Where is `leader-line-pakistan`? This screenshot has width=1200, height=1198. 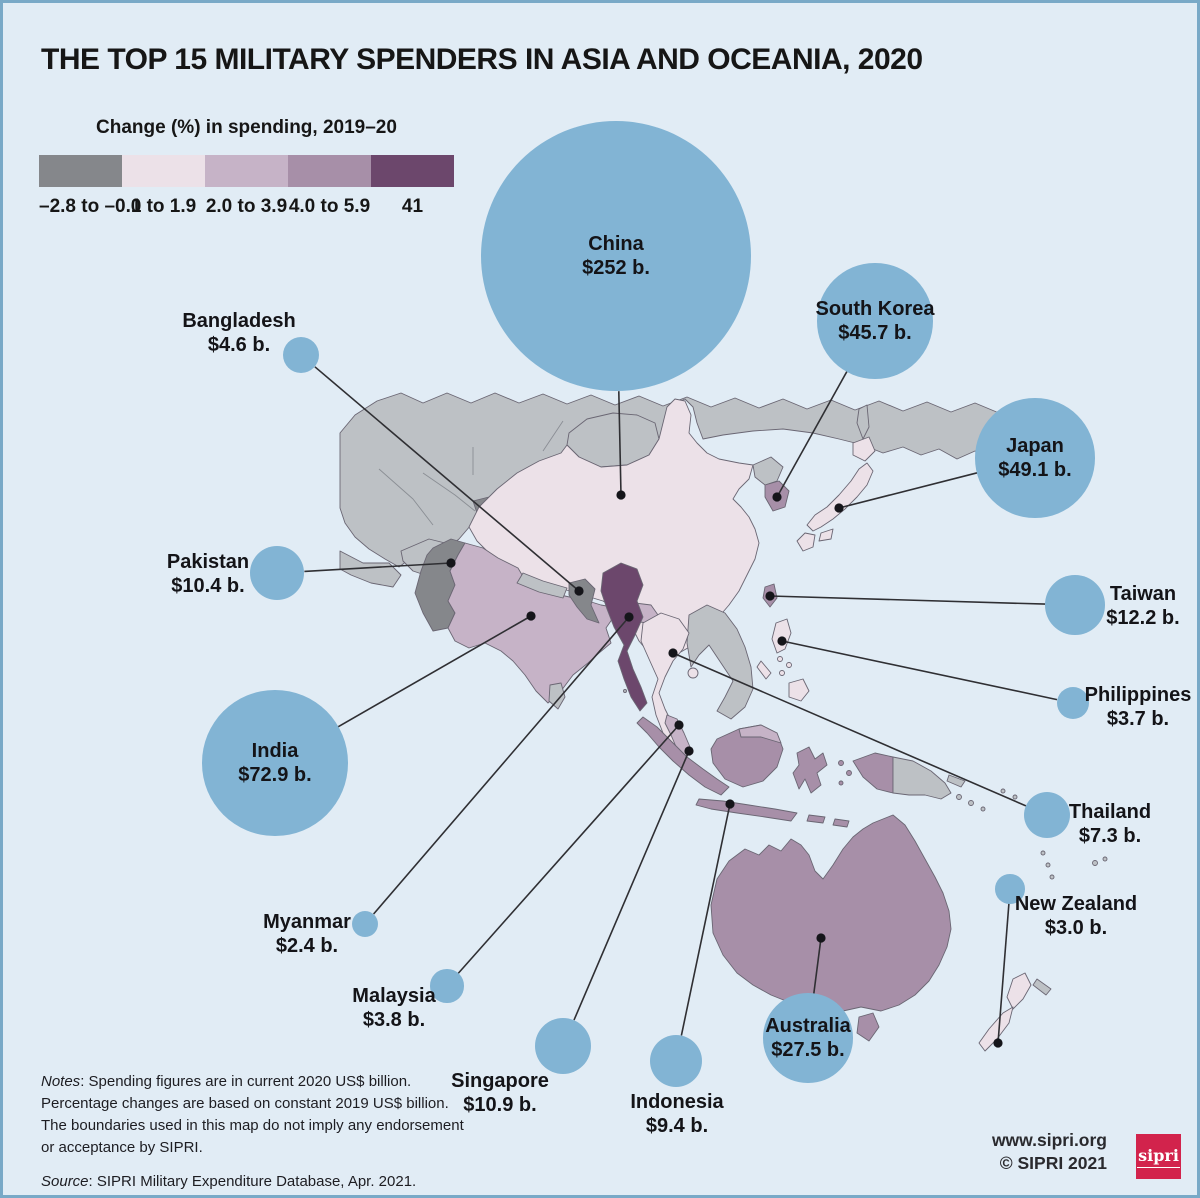 leader-line-pakistan is located at coordinates (378, 567).